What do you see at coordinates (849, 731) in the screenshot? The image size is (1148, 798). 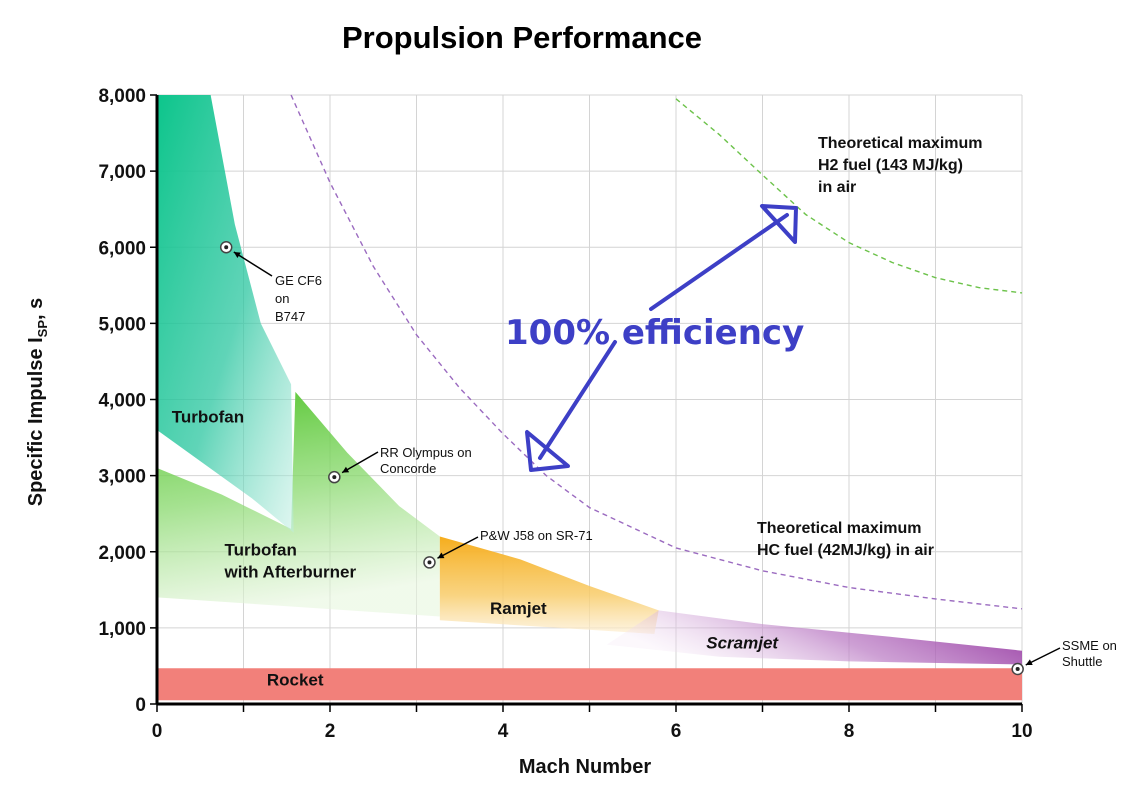 I see `x-tick-label: 8` at bounding box center [849, 731].